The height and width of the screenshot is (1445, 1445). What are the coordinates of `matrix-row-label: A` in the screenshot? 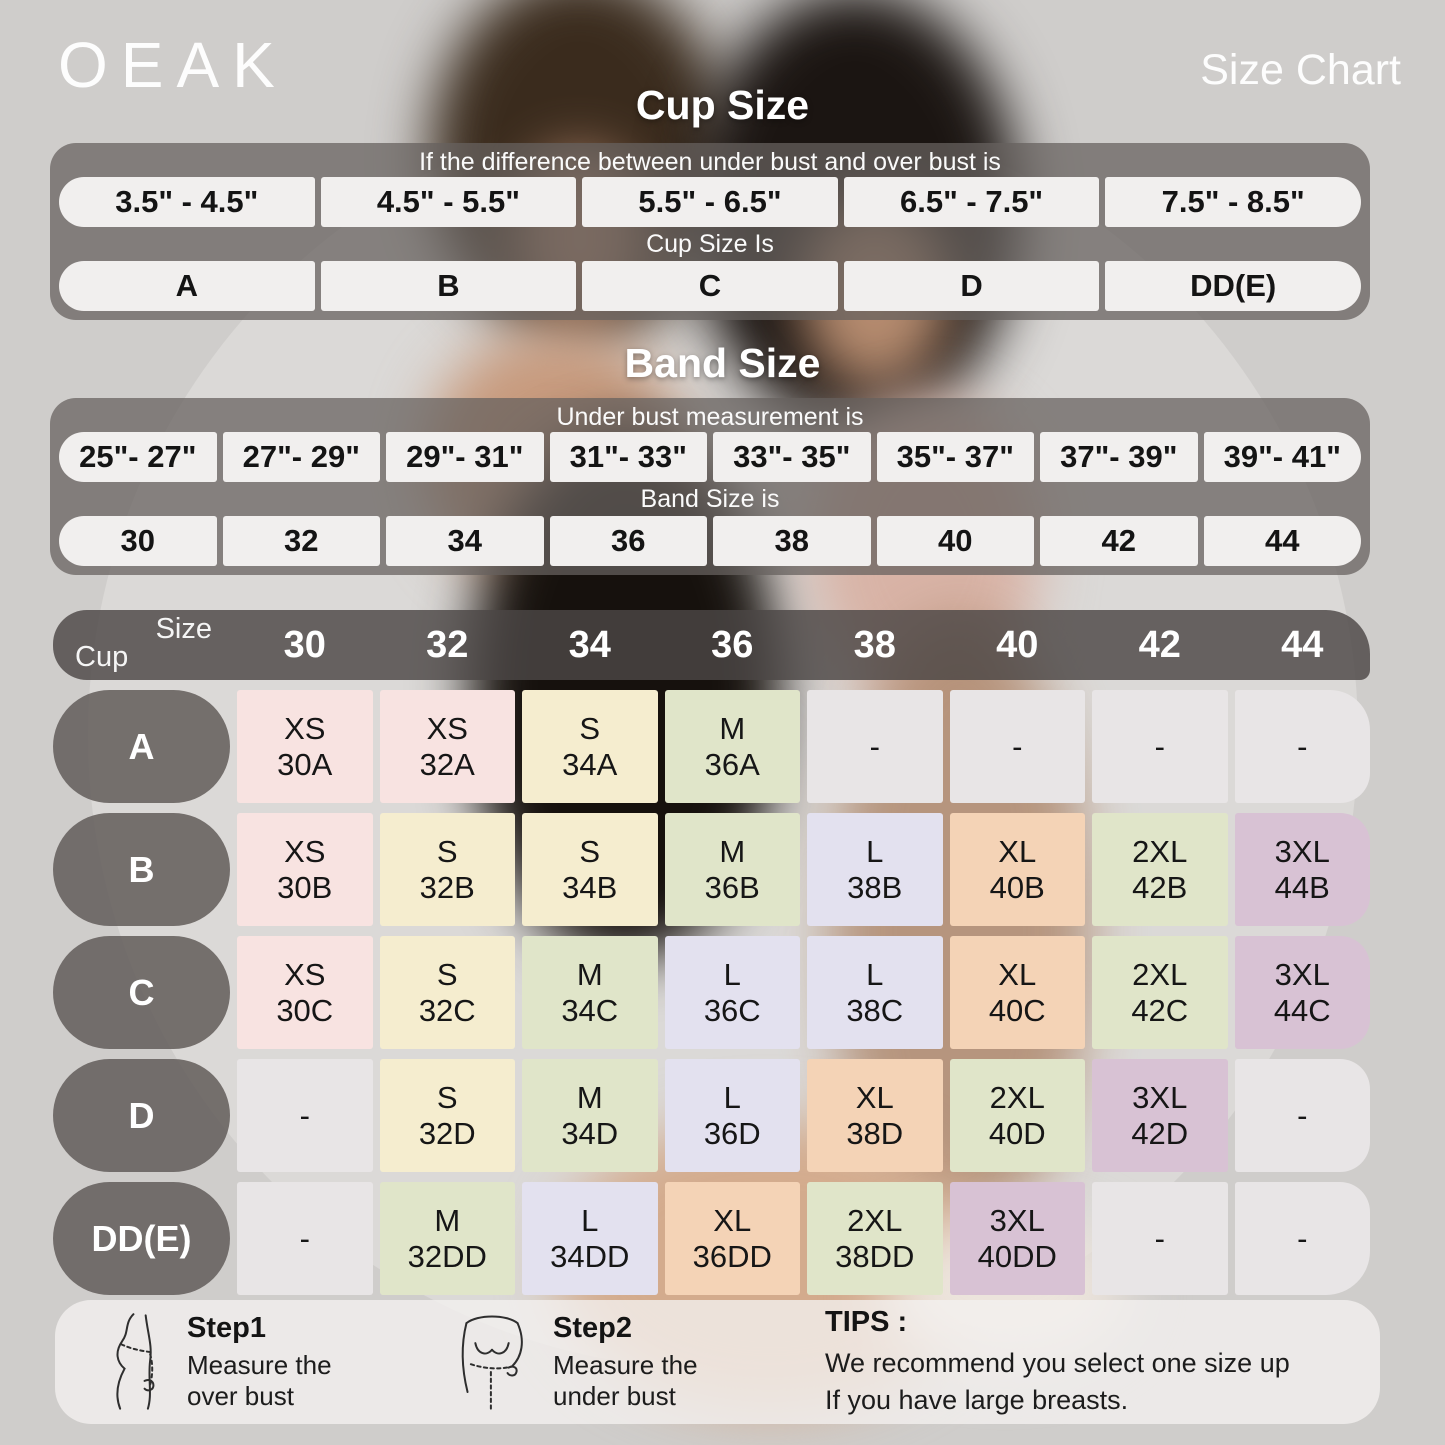 It's located at (141, 746).